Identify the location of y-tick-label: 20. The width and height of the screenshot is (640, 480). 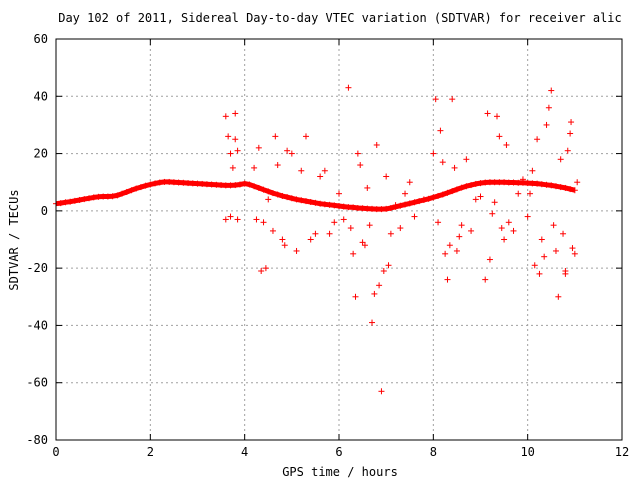
(41, 154).